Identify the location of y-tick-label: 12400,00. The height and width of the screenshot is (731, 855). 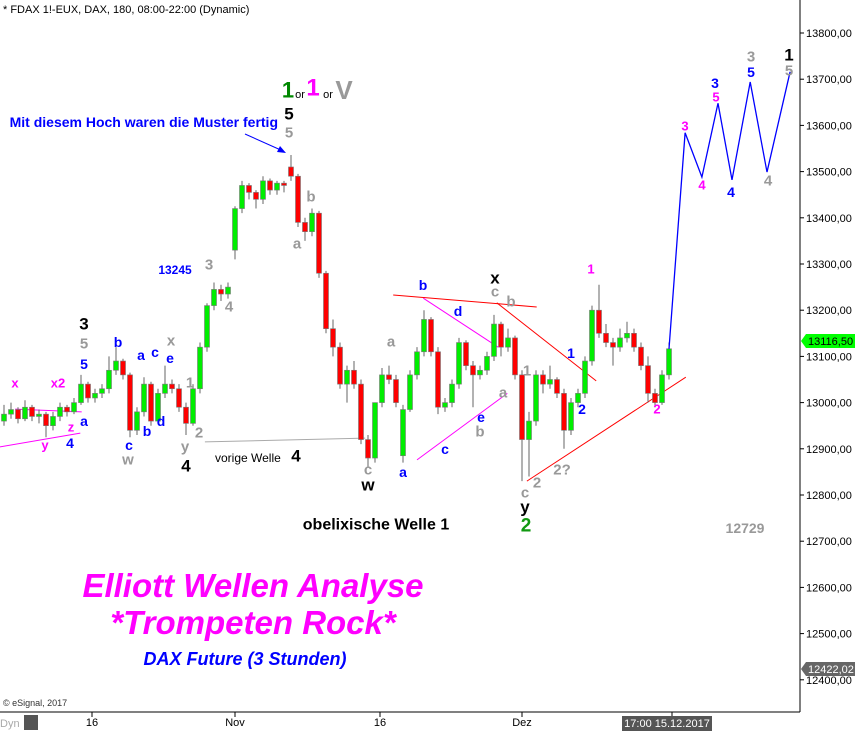
(829, 681).